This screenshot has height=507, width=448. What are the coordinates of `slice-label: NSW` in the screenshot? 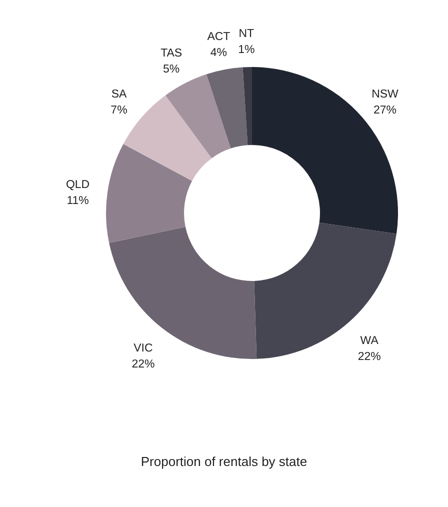 It's located at (385, 94).